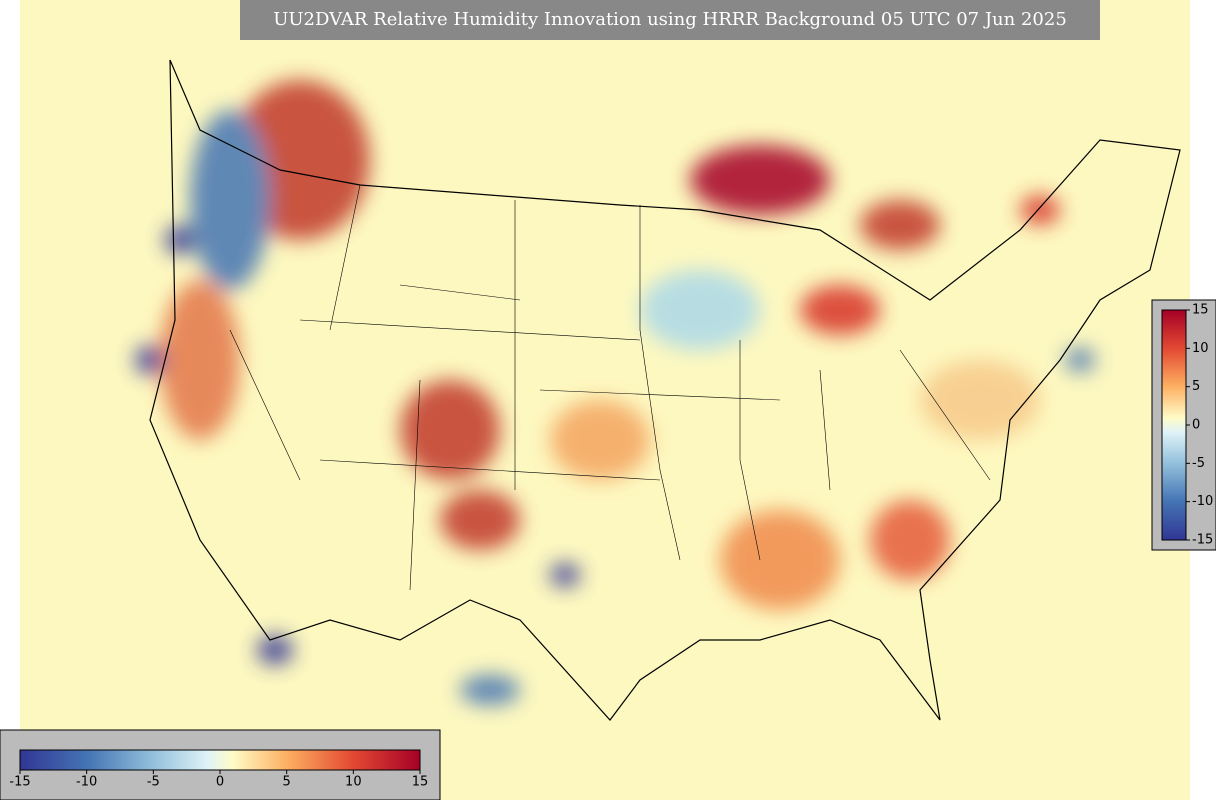 The height and width of the screenshot is (804, 1216). I want to click on colorbar-vertical: 15 10 5 0 -5 -10 -15, so click(1183, 425).